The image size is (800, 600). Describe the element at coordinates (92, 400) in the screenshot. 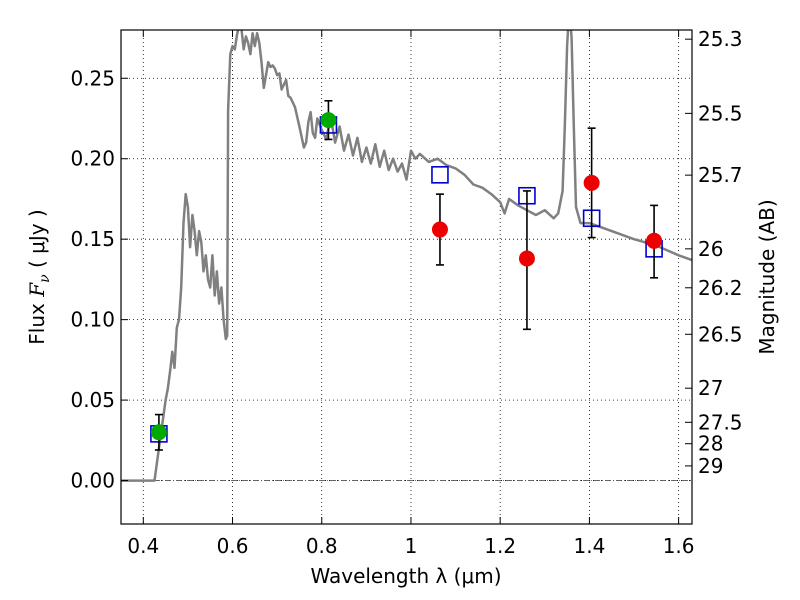

I see `y-tick-label: 0.05` at that location.